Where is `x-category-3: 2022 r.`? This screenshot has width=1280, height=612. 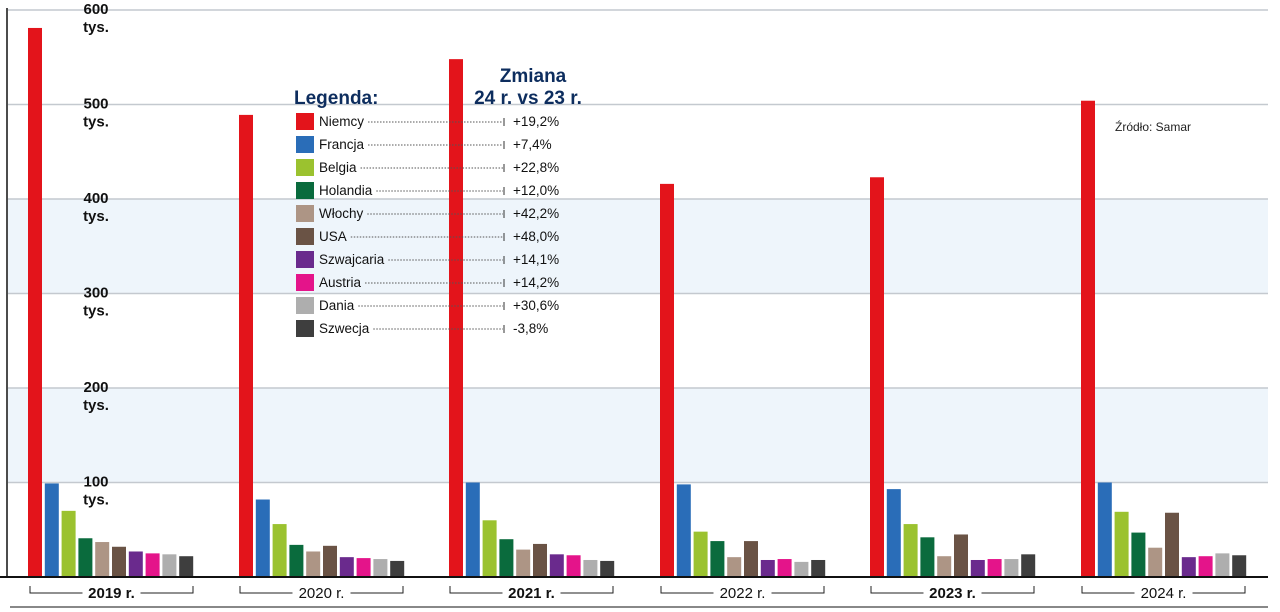 x-category-3: 2022 r. is located at coordinates (742, 592).